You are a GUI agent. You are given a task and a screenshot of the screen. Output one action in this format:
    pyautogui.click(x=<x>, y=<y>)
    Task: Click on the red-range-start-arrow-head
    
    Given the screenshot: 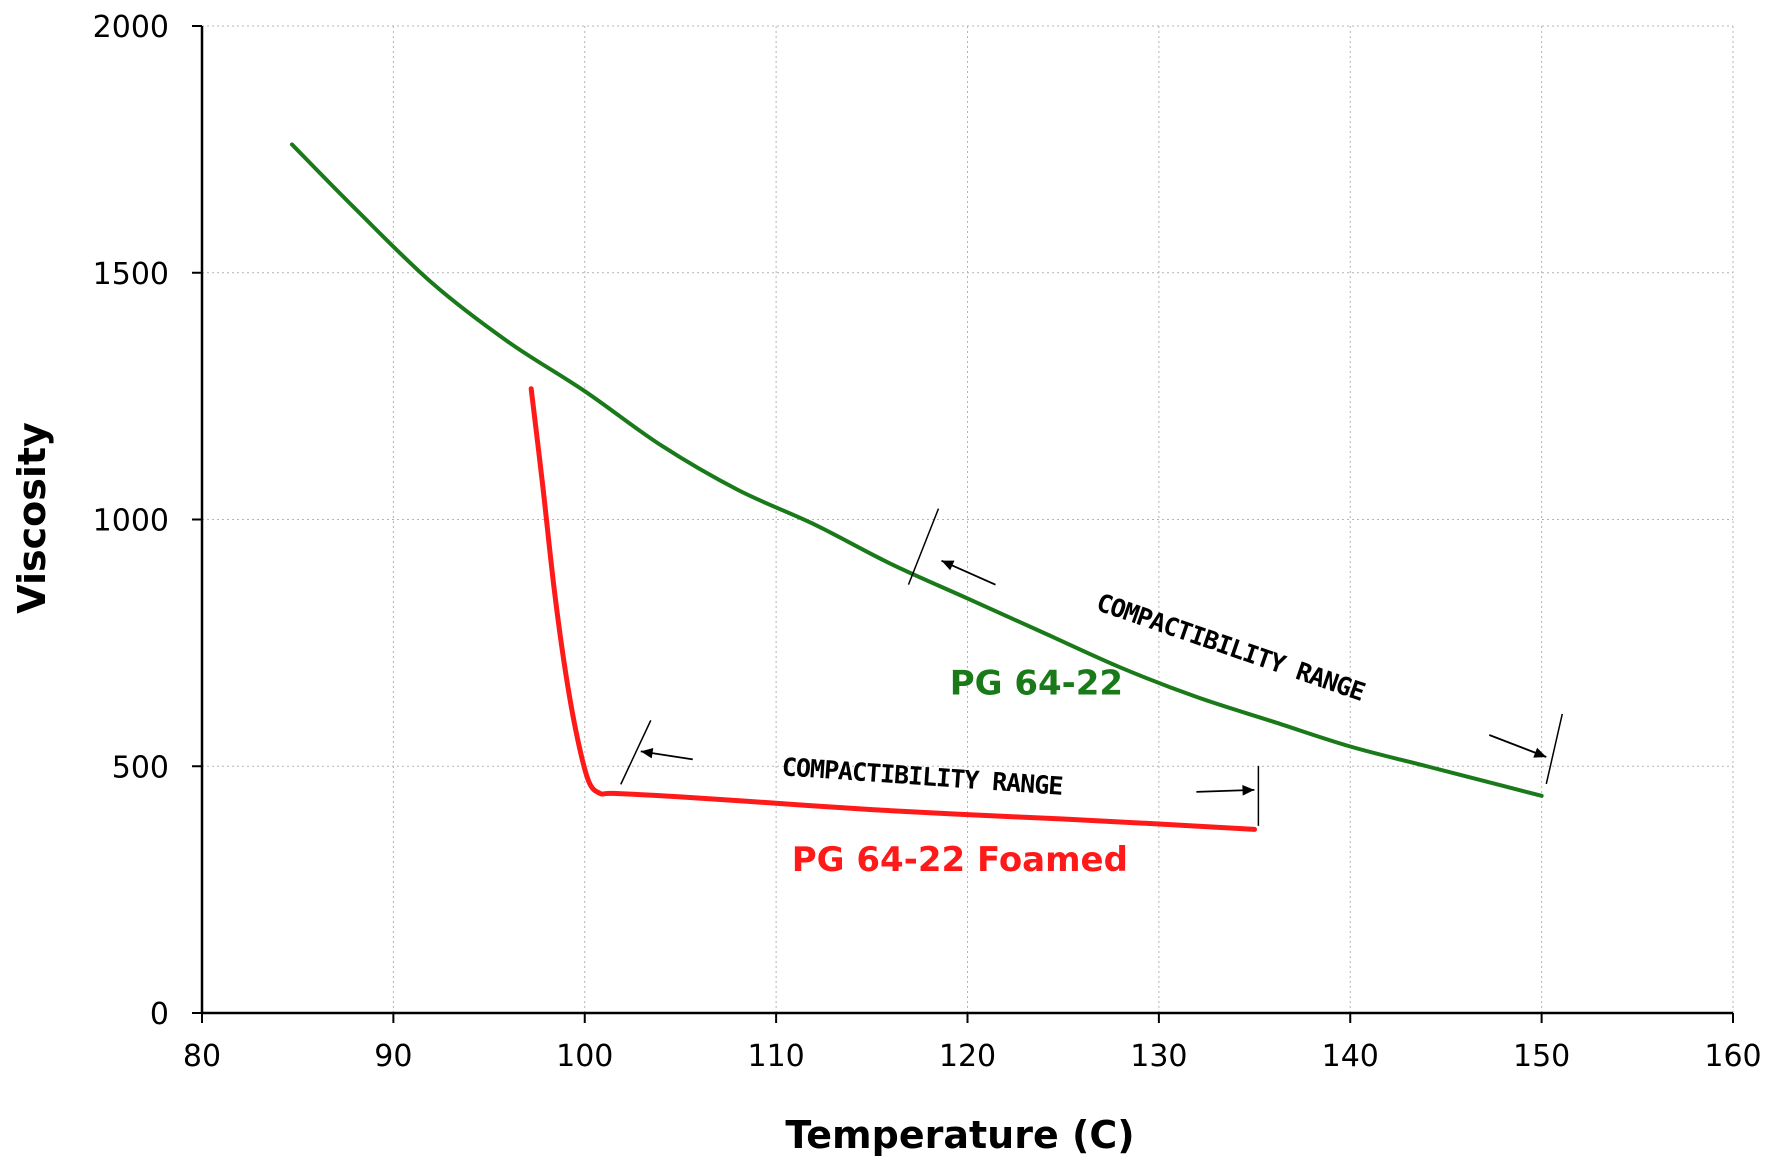 What is the action you would take?
    pyautogui.click(x=647, y=753)
    